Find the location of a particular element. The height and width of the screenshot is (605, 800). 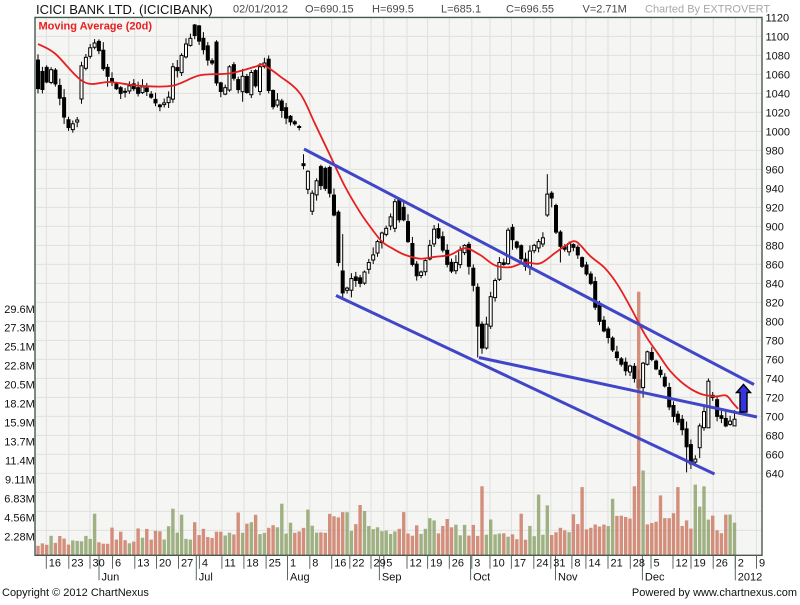

svg-text: 10 is located at coordinates (499, 564).